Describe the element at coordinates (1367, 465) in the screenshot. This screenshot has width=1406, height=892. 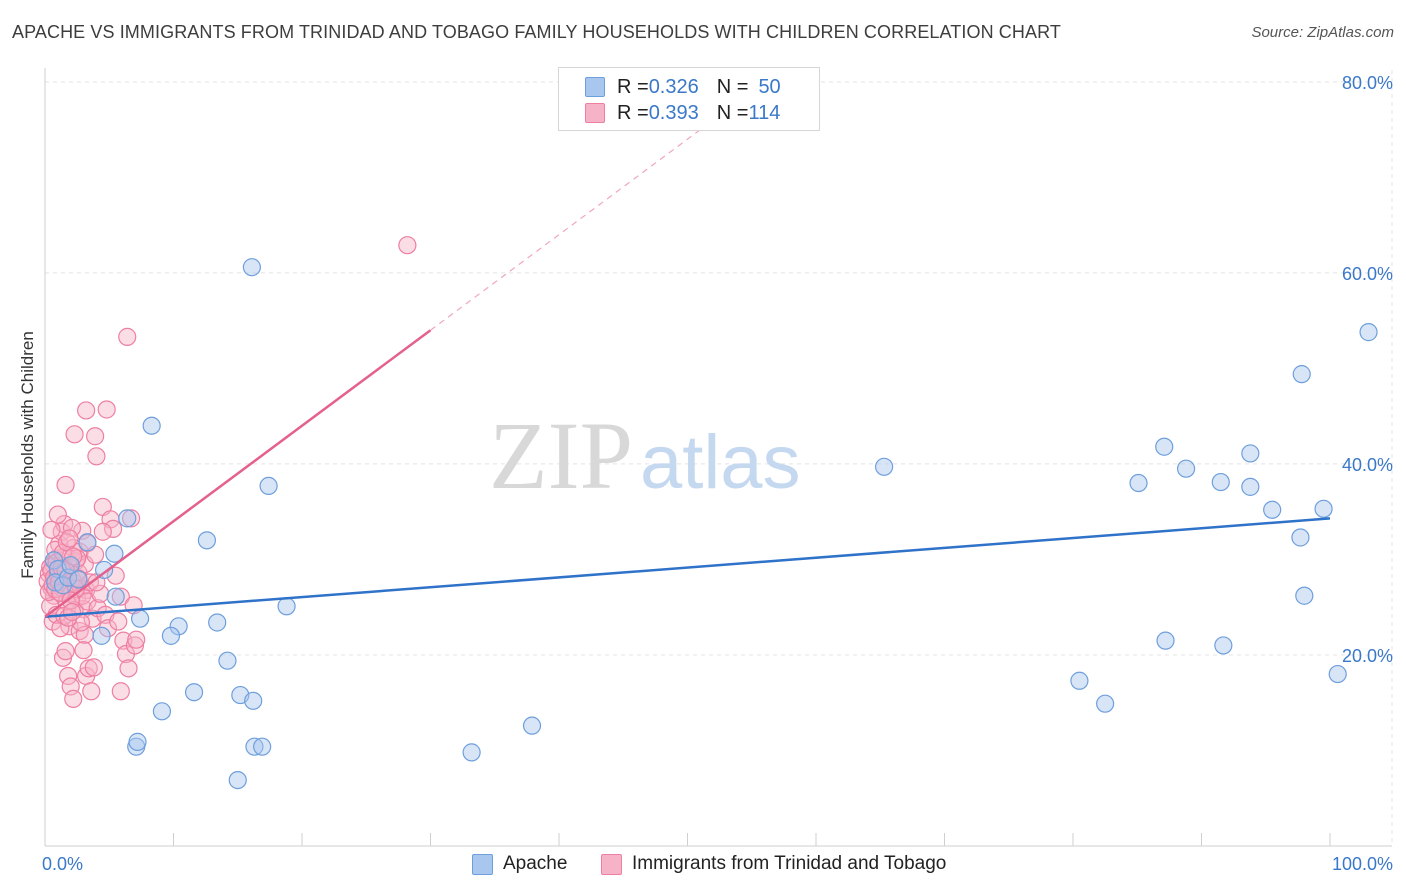
I see `y-tick-label: 40.0%` at that location.